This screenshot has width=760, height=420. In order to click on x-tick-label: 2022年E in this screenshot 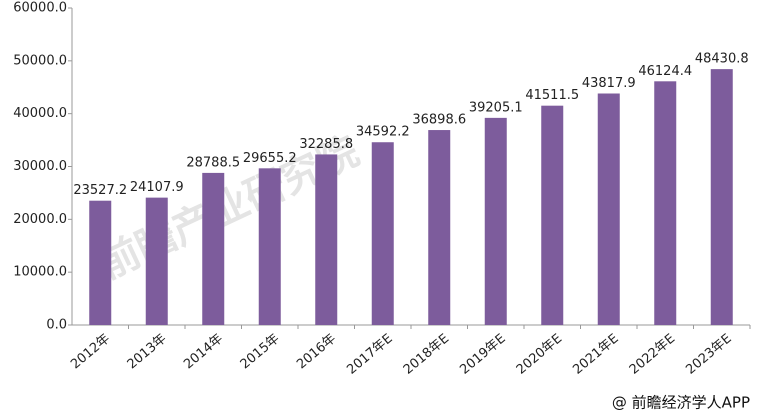, I will do `click(652, 354)`.